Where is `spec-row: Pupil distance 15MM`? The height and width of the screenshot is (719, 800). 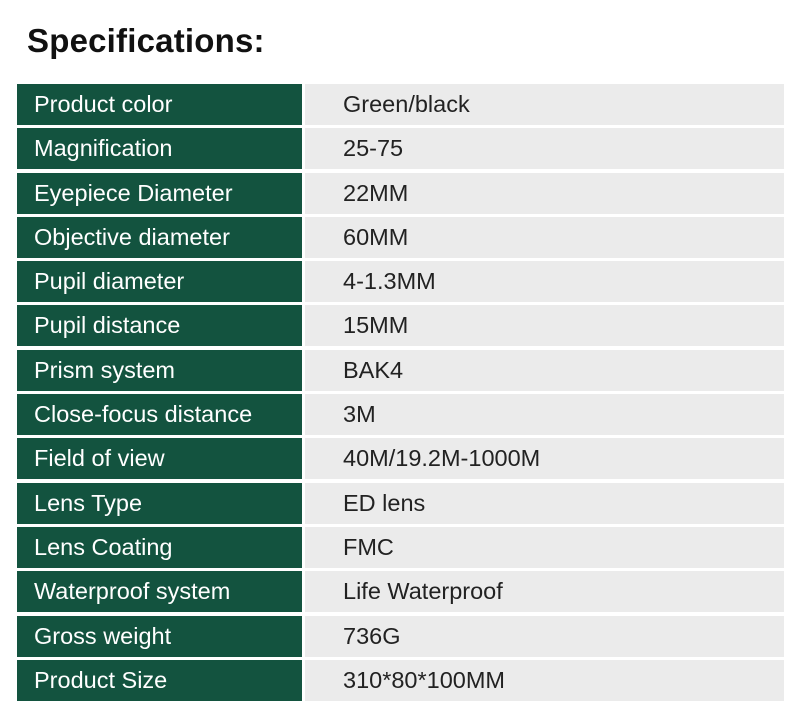 spec-row: Pupil distance 15MM is located at coordinates (400, 326).